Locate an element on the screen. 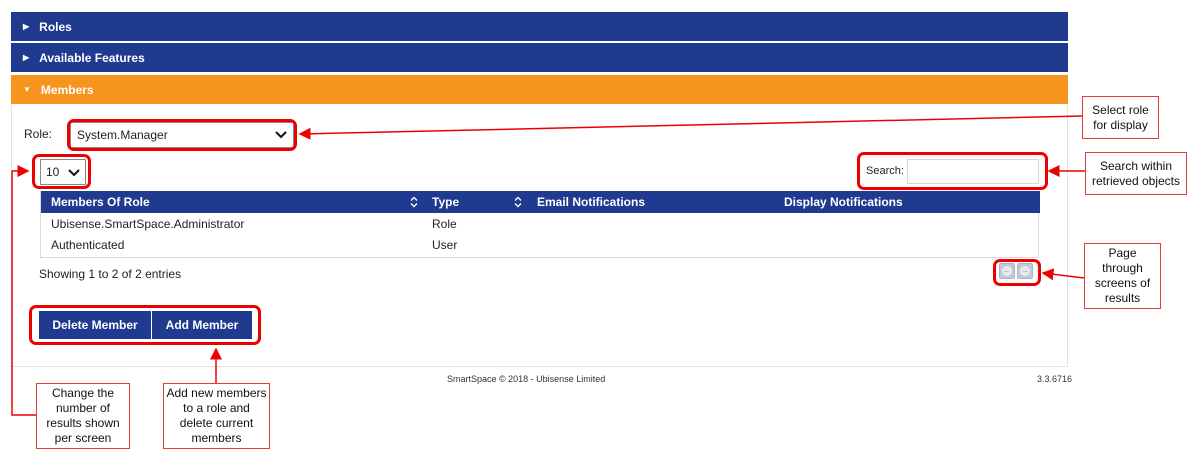  page-length-select: 10 is located at coordinates (63, 172).